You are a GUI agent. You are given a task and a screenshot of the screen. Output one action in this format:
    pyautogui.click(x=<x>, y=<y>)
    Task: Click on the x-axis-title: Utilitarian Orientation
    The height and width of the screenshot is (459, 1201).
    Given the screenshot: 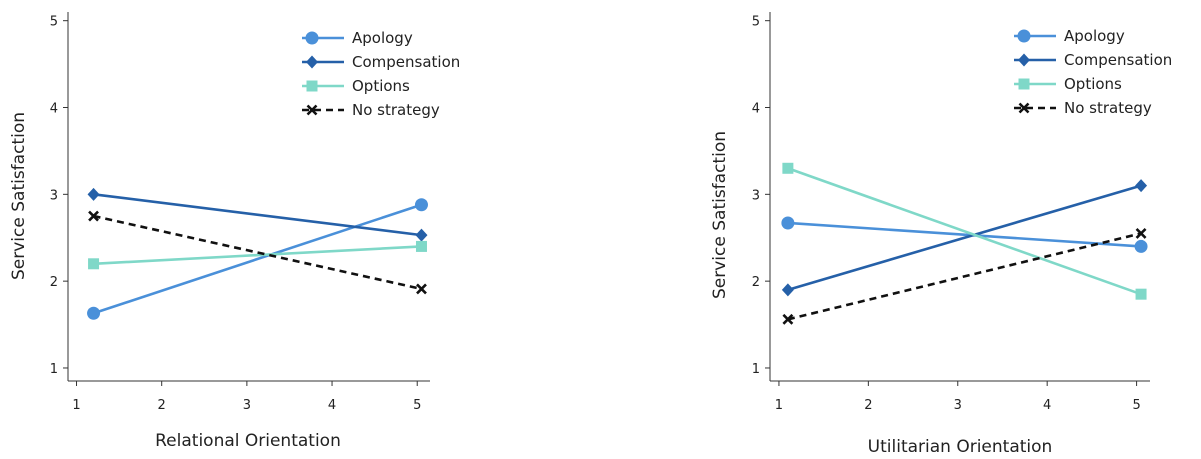 What is the action you would take?
    pyautogui.click(x=960, y=447)
    